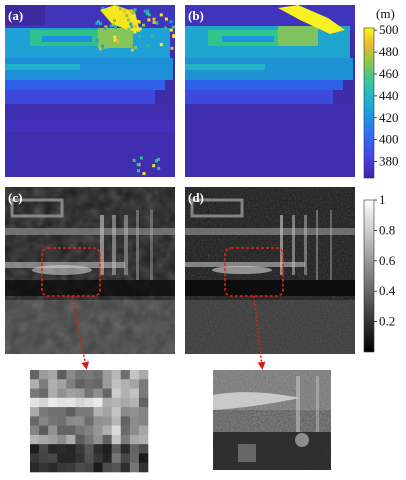 The image size is (406, 480). I want to click on panel-d-label: (d), so click(196, 197).